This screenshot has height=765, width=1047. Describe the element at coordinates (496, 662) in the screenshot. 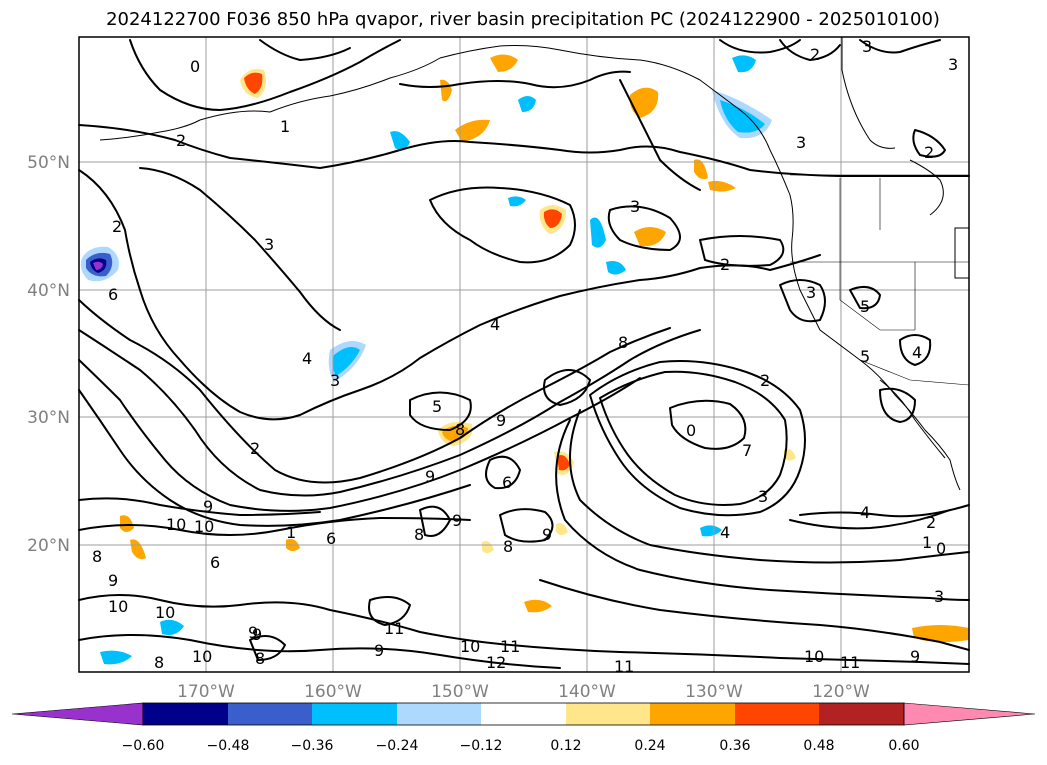

I see `contour-label: 12` at that location.